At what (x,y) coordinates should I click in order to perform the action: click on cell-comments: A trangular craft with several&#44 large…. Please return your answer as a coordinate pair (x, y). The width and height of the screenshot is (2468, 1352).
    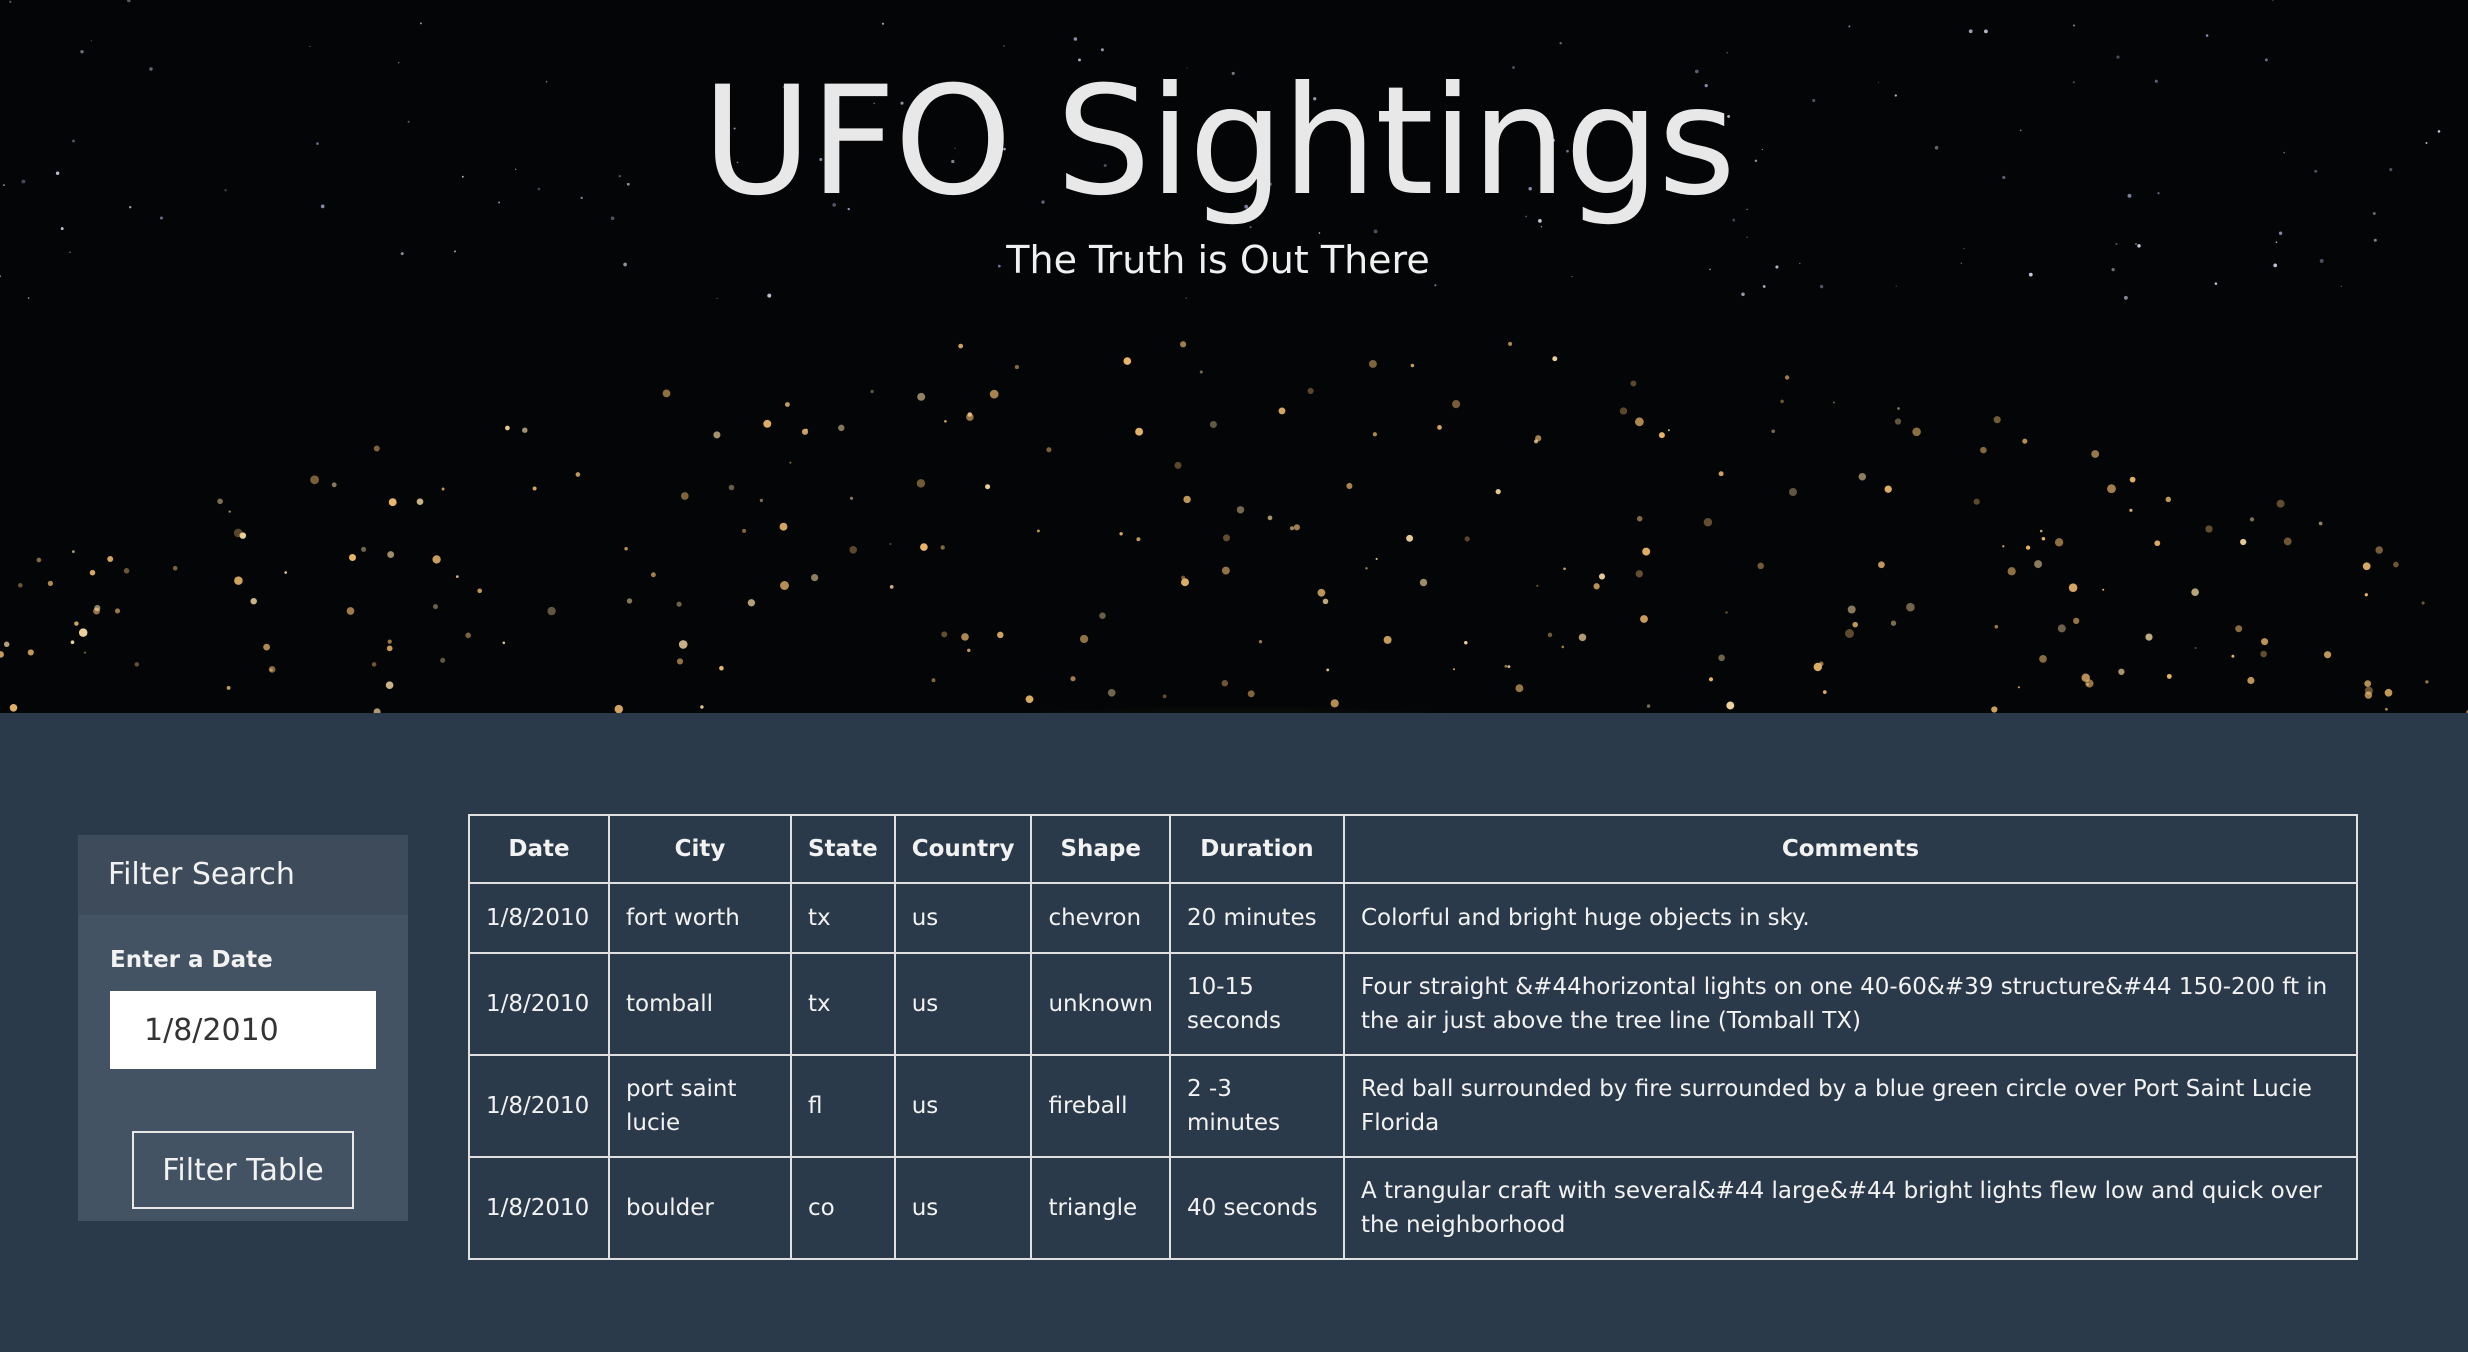
    Looking at the image, I should click on (1850, 1208).